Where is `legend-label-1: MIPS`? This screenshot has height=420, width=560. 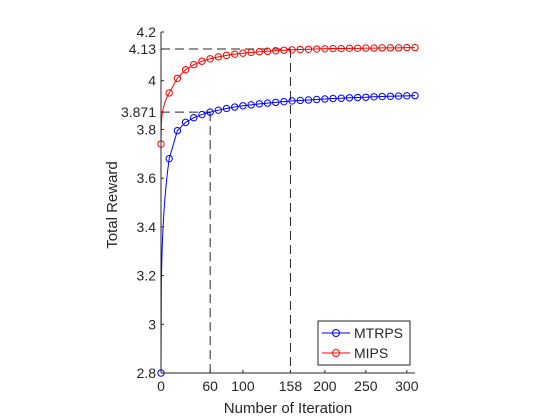 legend-label-1: MIPS is located at coordinates (371, 353).